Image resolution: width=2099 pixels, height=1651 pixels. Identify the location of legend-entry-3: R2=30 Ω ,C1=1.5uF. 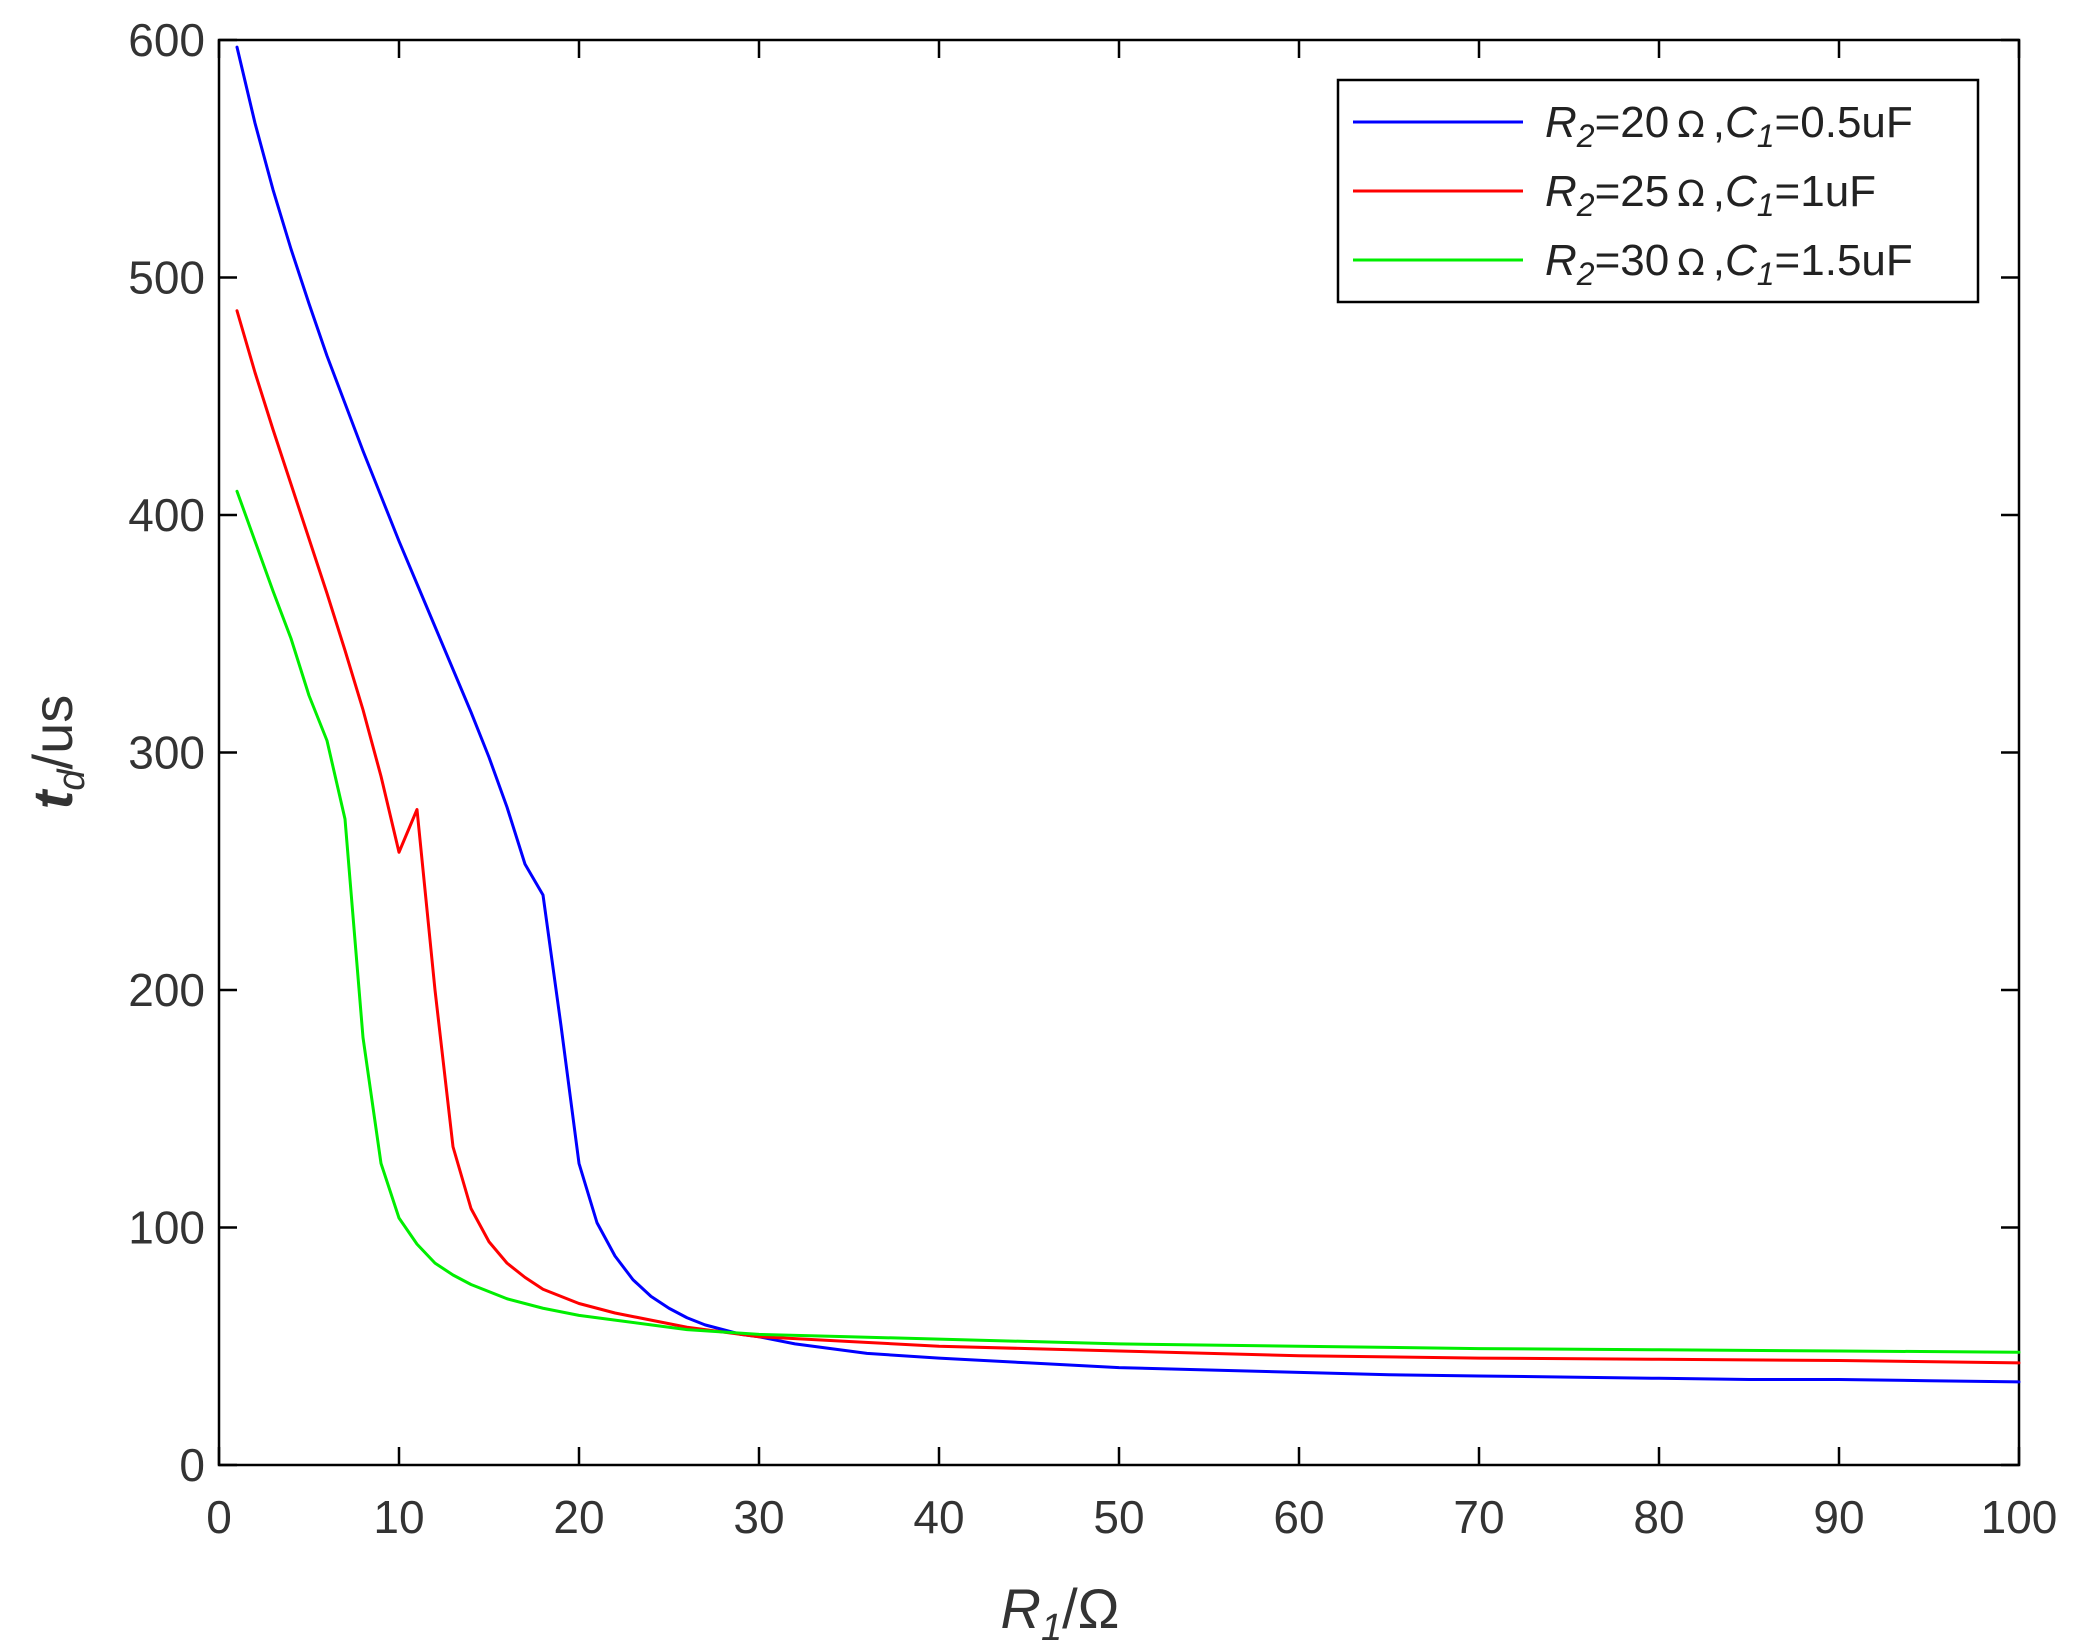
(1729, 264).